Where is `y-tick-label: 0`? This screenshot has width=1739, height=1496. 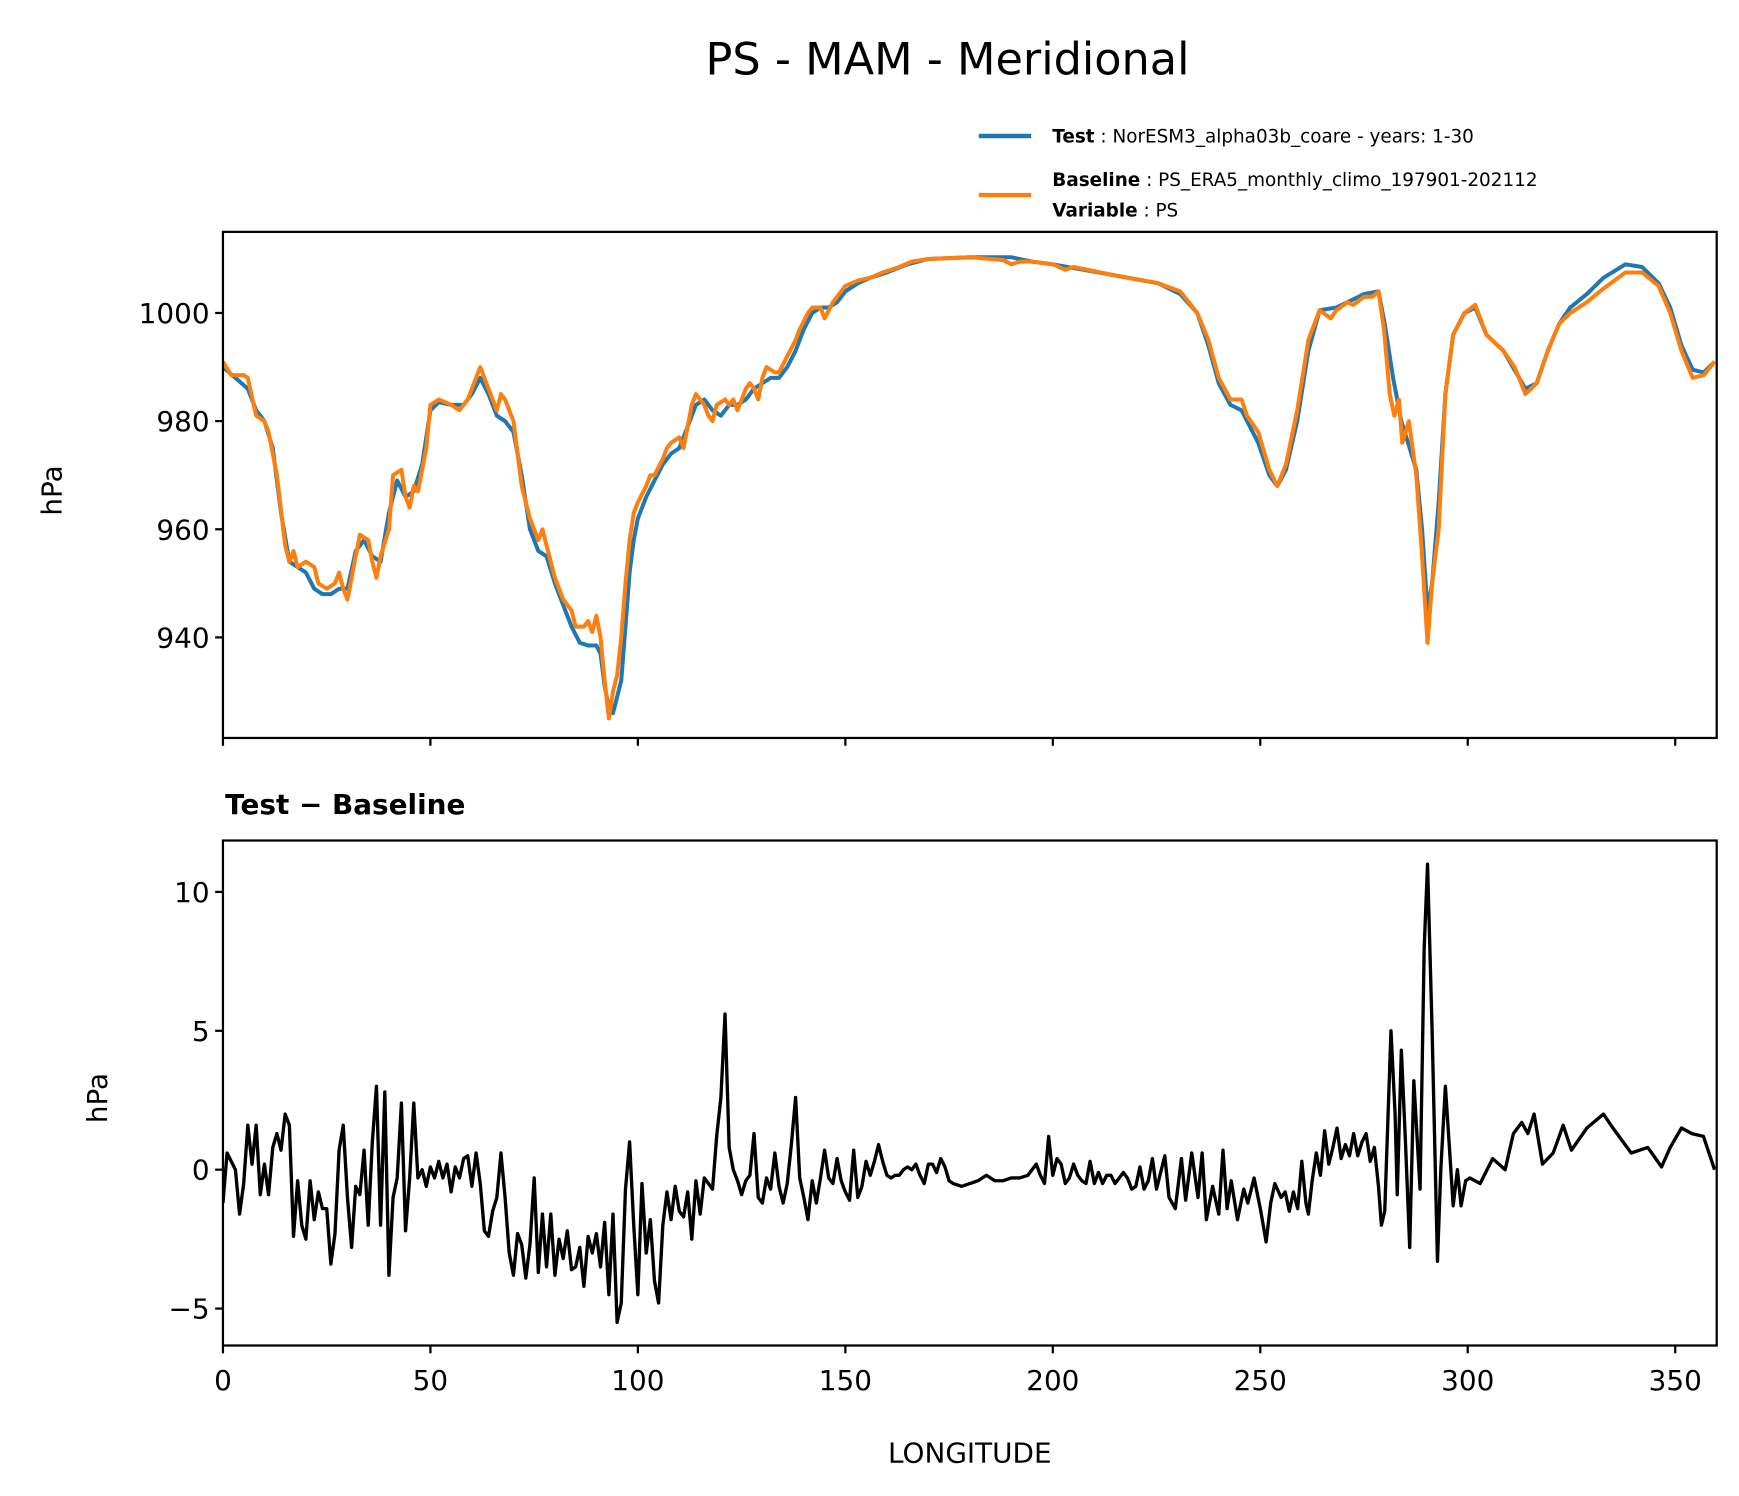
y-tick-label: 0 is located at coordinates (201, 1170).